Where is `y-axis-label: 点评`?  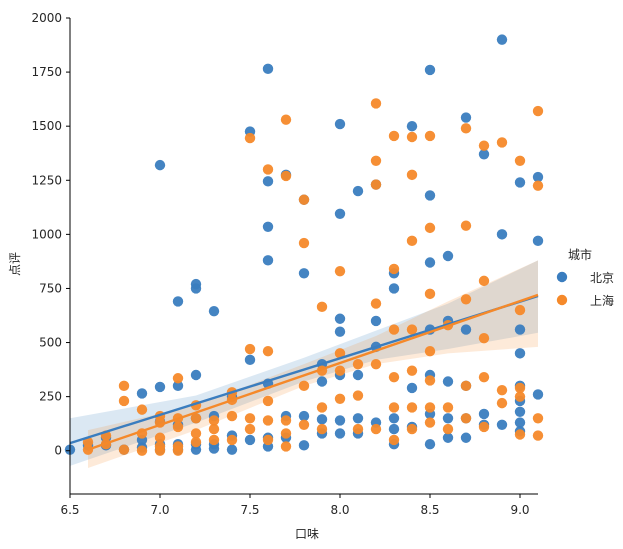
y-axis-label: 点评 is located at coordinates (15, 264).